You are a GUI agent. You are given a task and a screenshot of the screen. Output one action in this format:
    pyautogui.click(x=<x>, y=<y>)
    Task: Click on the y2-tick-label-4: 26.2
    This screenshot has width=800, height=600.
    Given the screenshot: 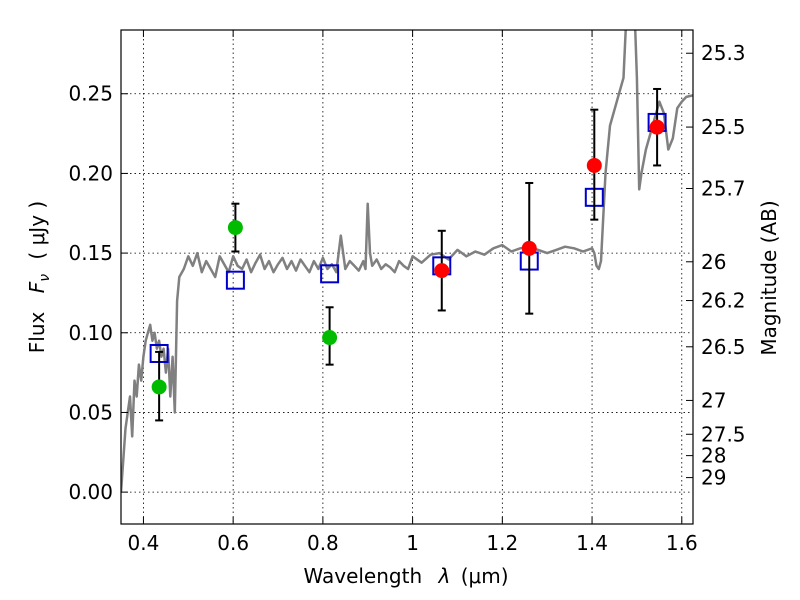 What is the action you would take?
    pyautogui.click(x=723, y=301)
    